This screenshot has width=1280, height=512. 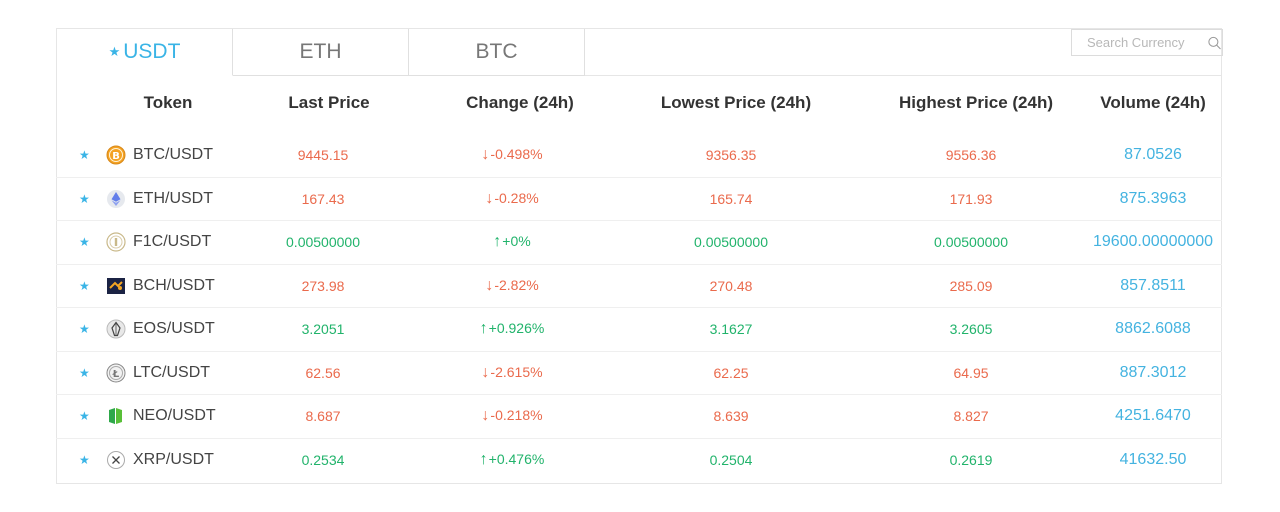 I want to click on change-24h: ↑+0.926%, so click(x=512, y=329).